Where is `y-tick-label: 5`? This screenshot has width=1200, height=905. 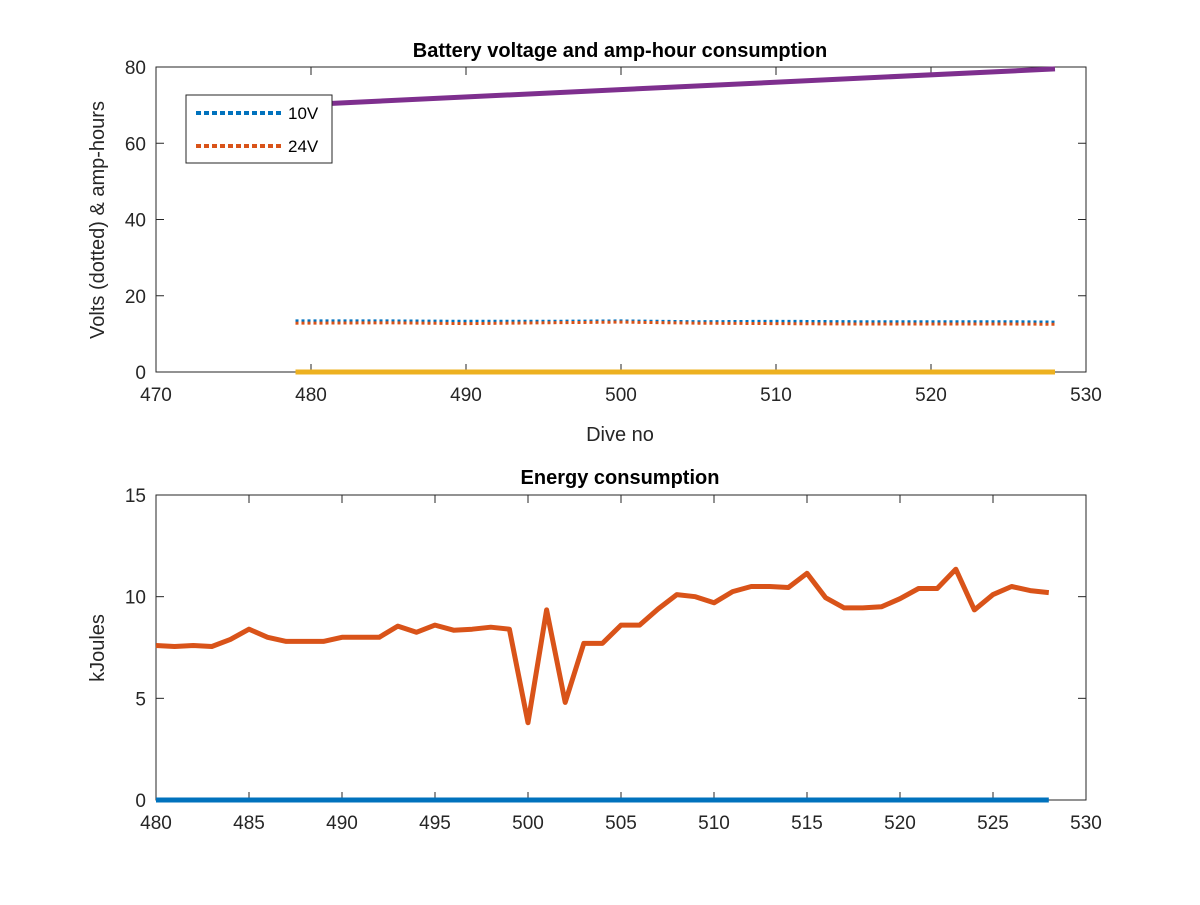 y-tick-label: 5 is located at coordinates (140, 699).